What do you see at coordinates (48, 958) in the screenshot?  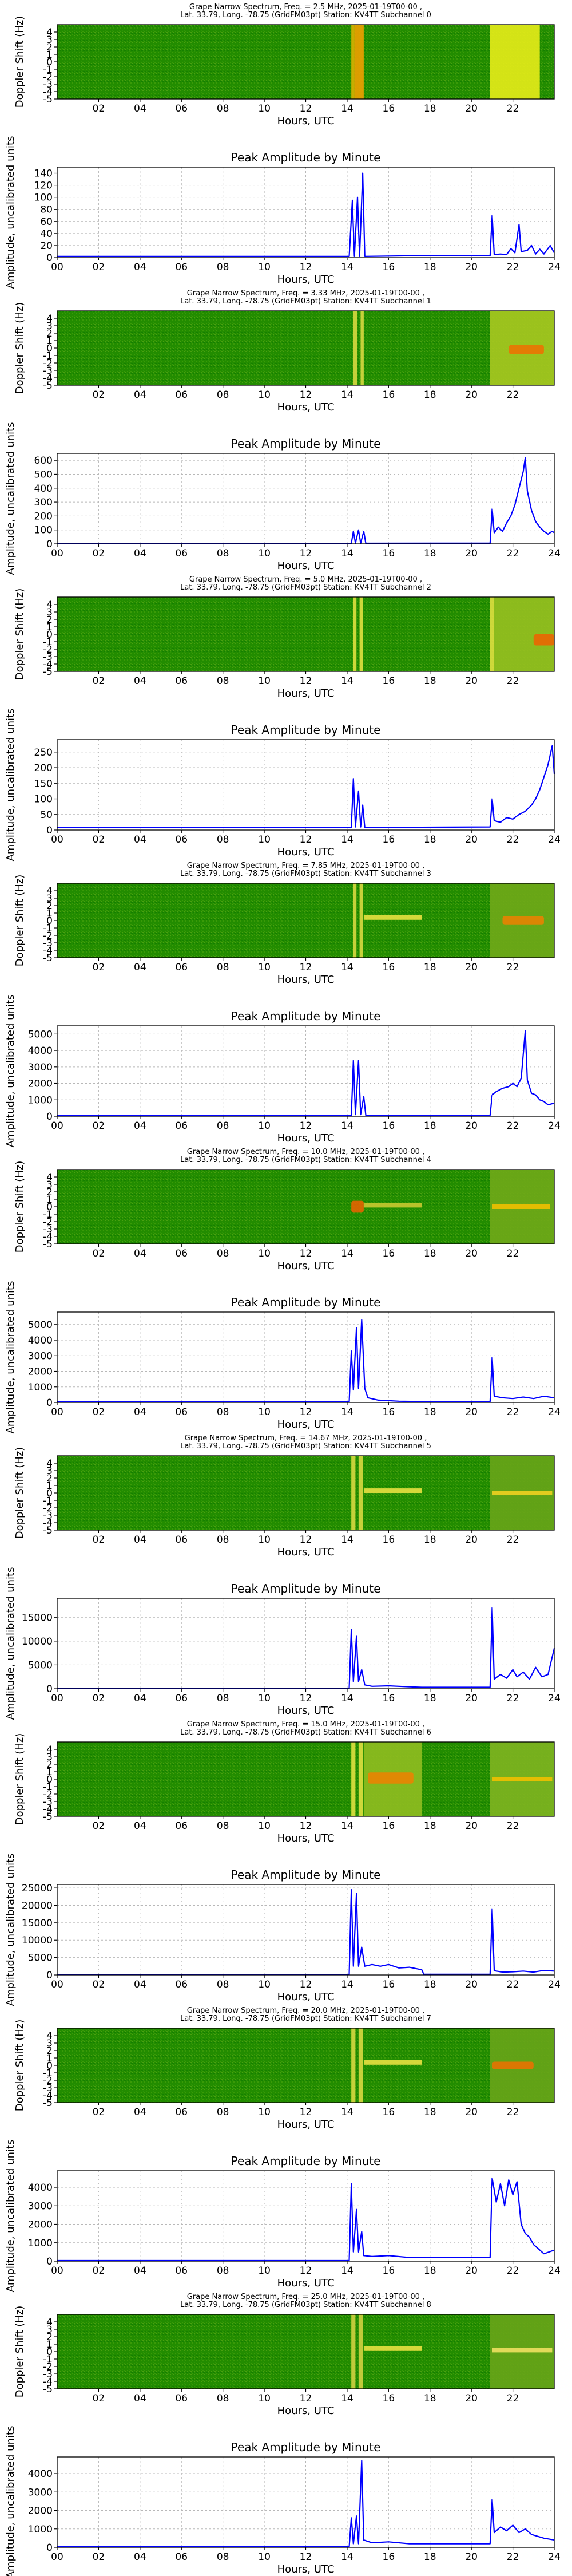 I see `spectrogram-y-tick-label: -5` at bounding box center [48, 958].